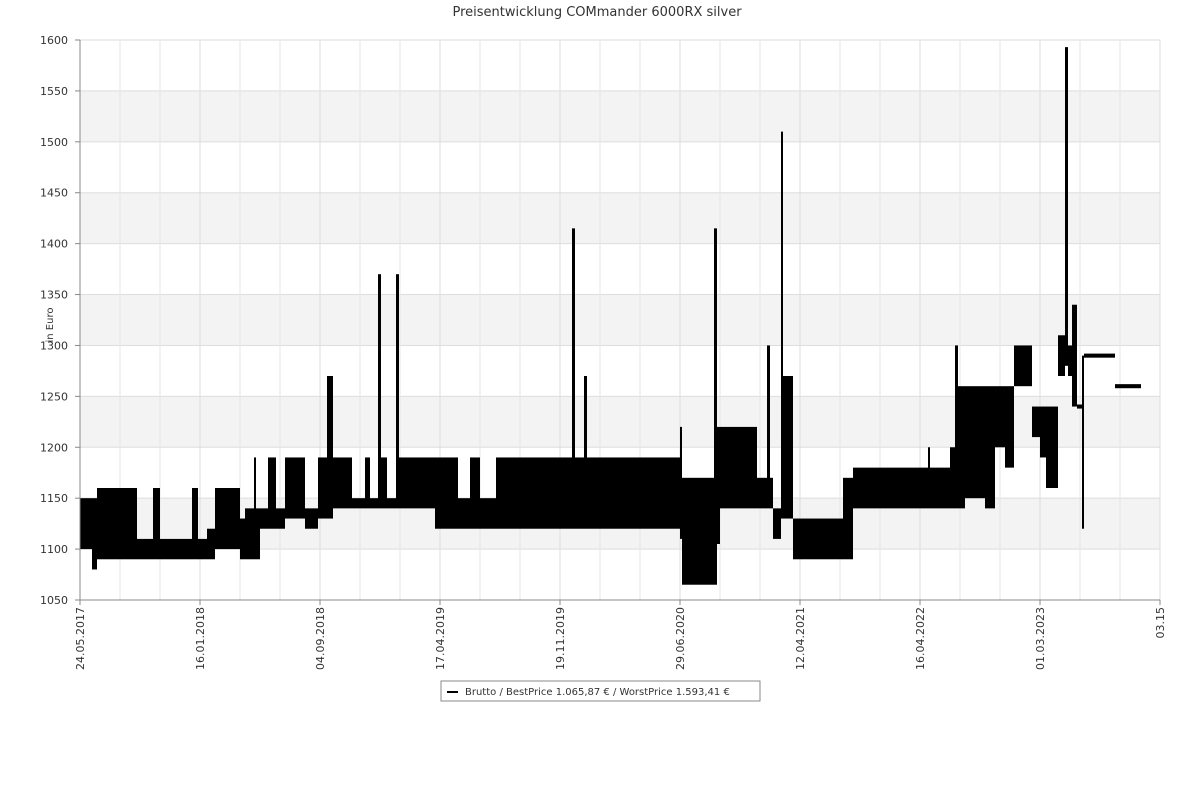 The height and width of the screenshot is (804, 1200). What do you see at coordinates (54, 447) in the screenshot?
I see `y-tick-label: 1200` at bounding box center [54, 447].